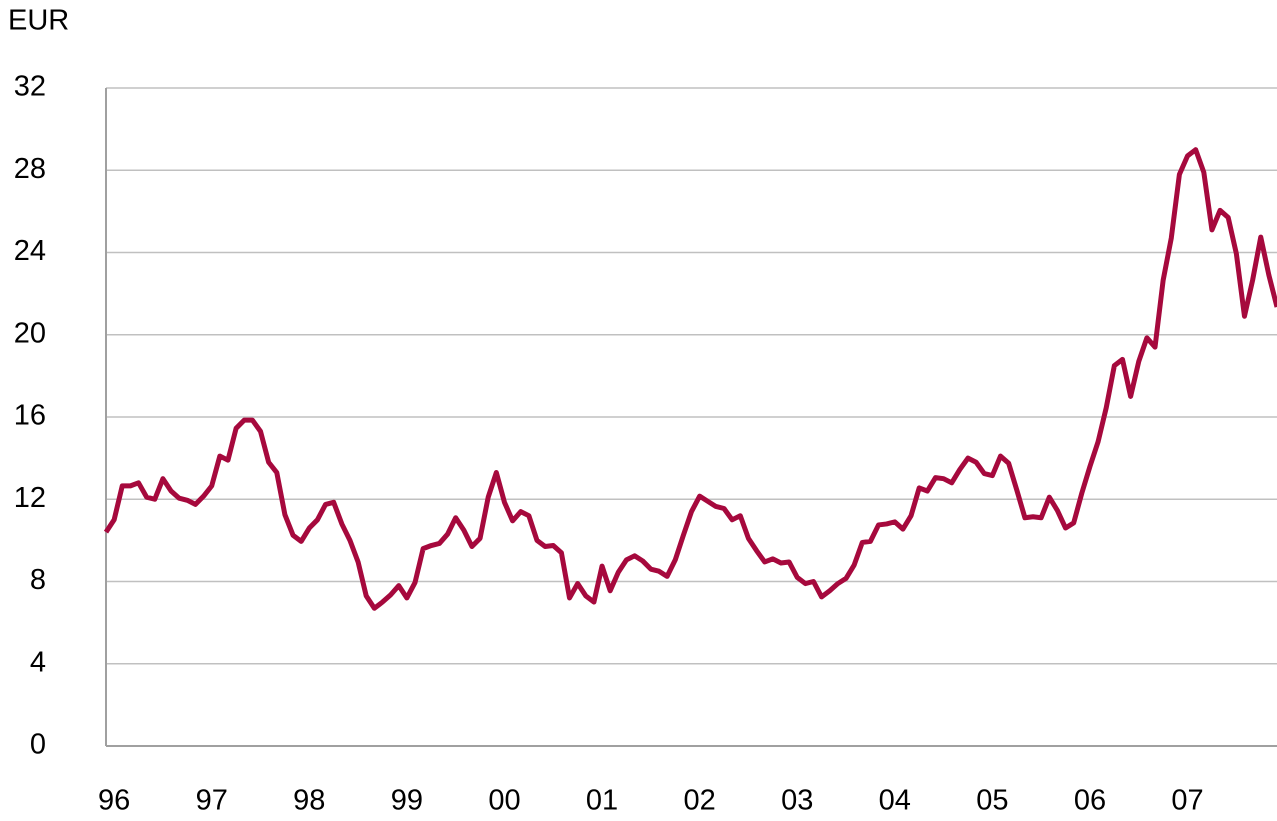 The image size is (1277, 821). I want to click on x-tick-label: 05, so click(992, 801).